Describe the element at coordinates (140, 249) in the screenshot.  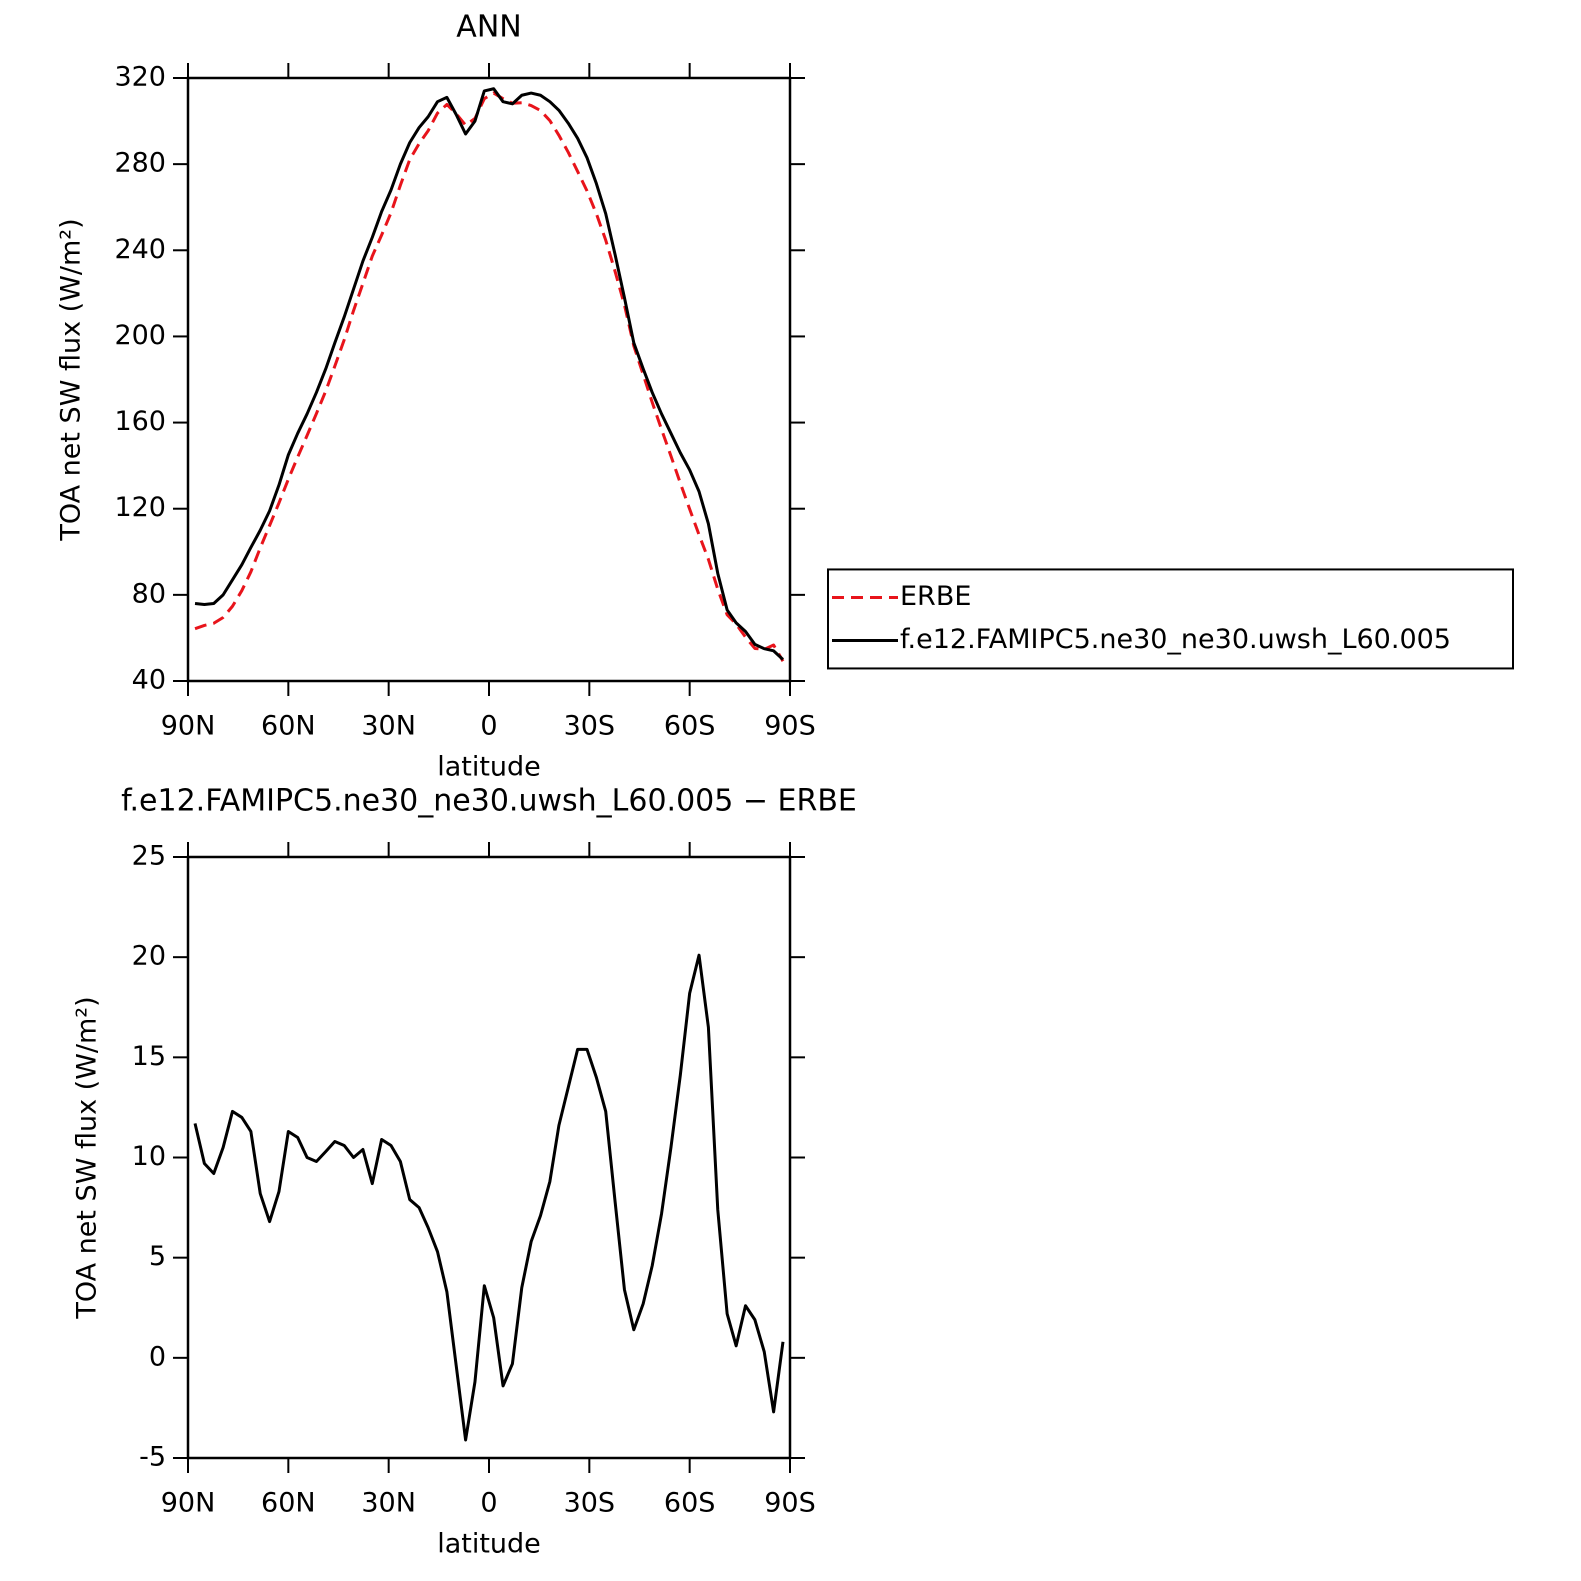
I see `y-tick-label: 240` at that location.